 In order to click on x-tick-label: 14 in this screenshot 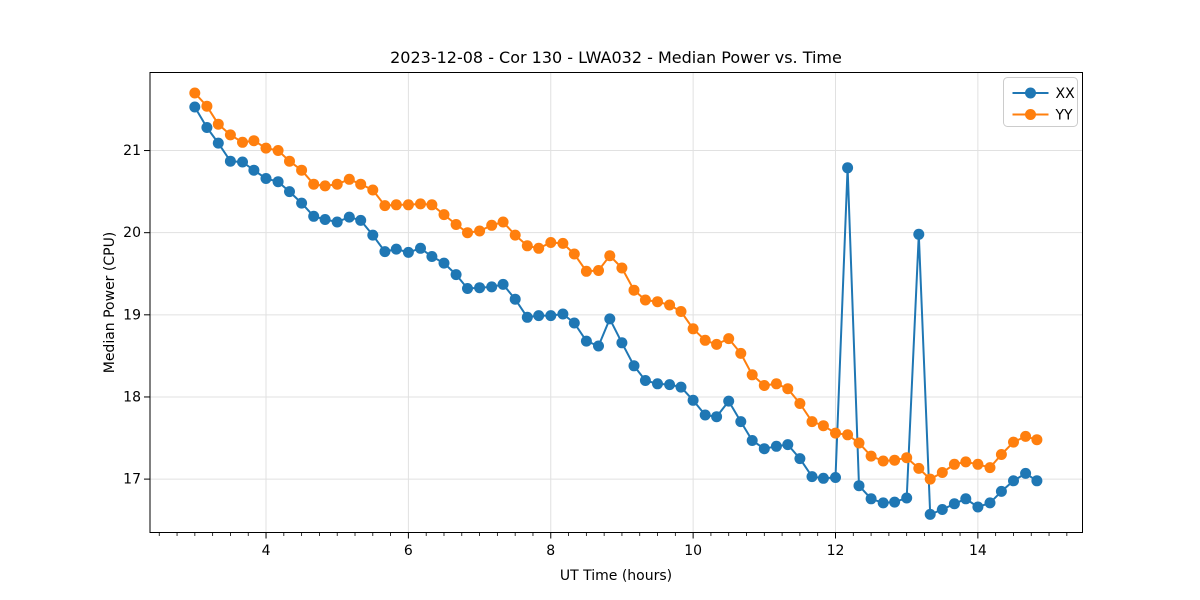, I will do `click(978, 551)`.